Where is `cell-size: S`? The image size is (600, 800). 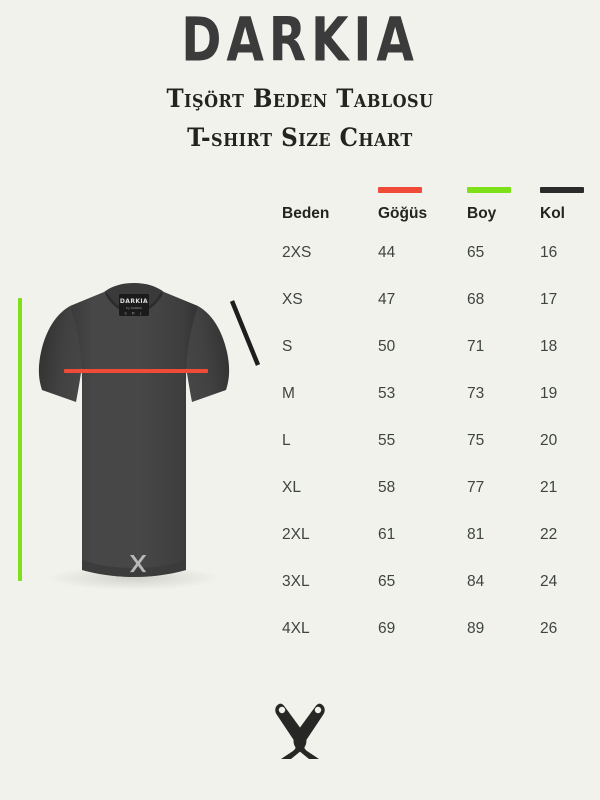
cell-size: S is located at coordinates (287, 346).